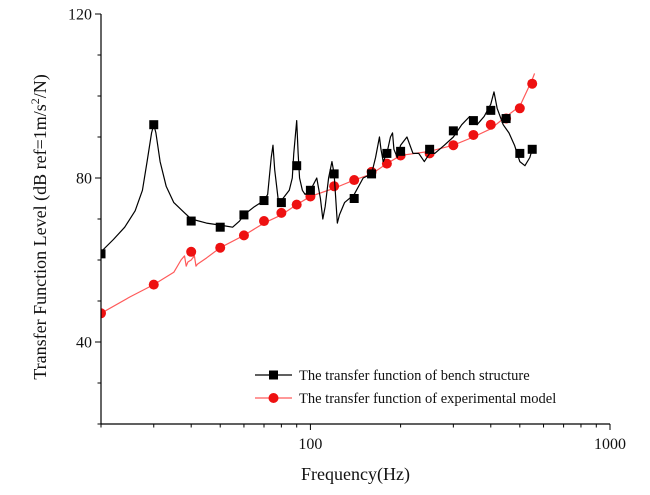 The image size is (650, 495). What do you see at coordinates (80, 15) in the screenshot?
I see `y-tick-label-2: 120` at bounding box center [80, 15].